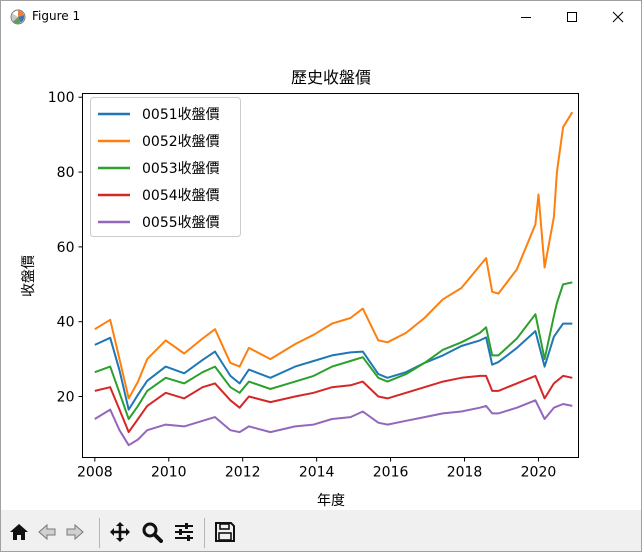  Describe the element at coordinates (391, 473) in the screenshot. I see `x-tick-label: 2016` at that location.